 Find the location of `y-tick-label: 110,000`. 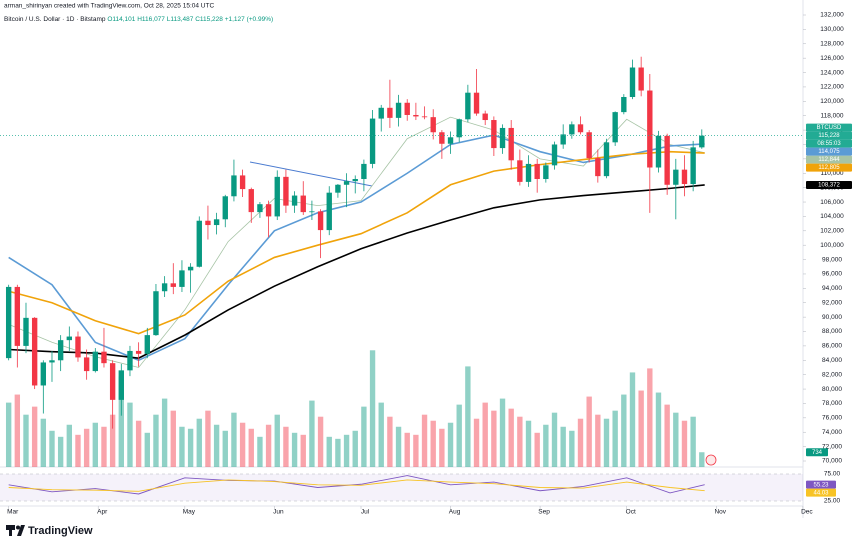

y-tick-label: 110,000 is located at coordinates (831, 173).